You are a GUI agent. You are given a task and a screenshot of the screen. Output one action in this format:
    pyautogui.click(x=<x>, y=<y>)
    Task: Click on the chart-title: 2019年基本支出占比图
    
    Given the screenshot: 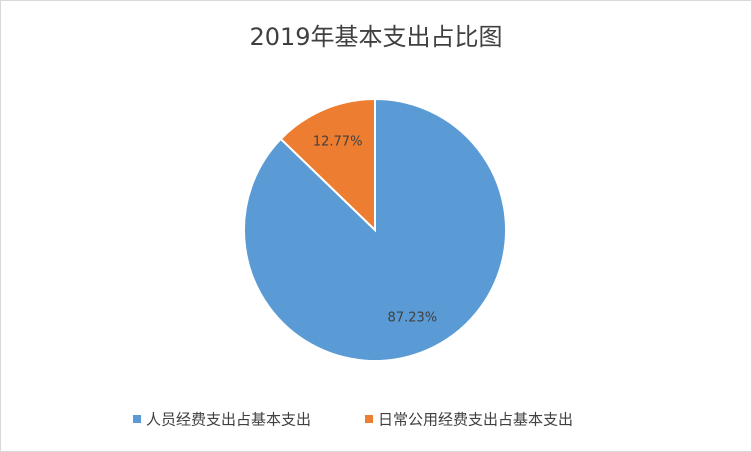 What is the action you would take?
    pyautogui.click(x=375, y=37)
    